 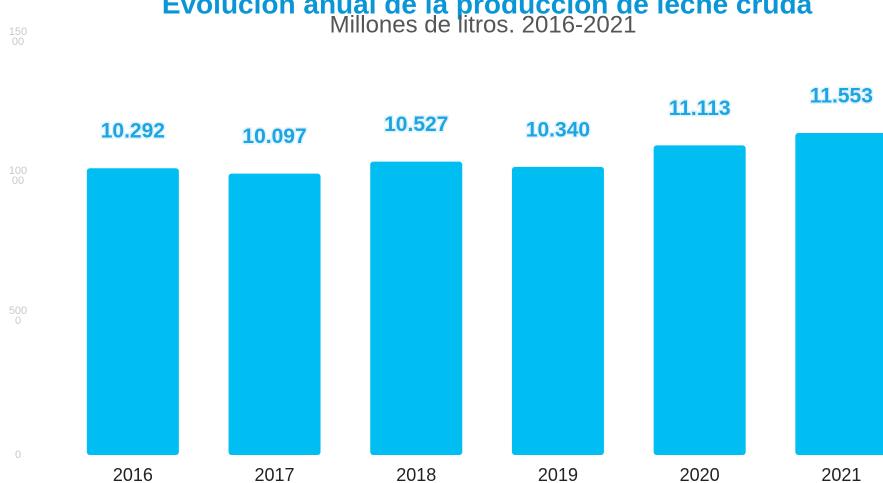 What do you see at coordinates (416, 474) in the screenshot?
I see `x-tick-label: 2018` at bounding box center [416, 474].